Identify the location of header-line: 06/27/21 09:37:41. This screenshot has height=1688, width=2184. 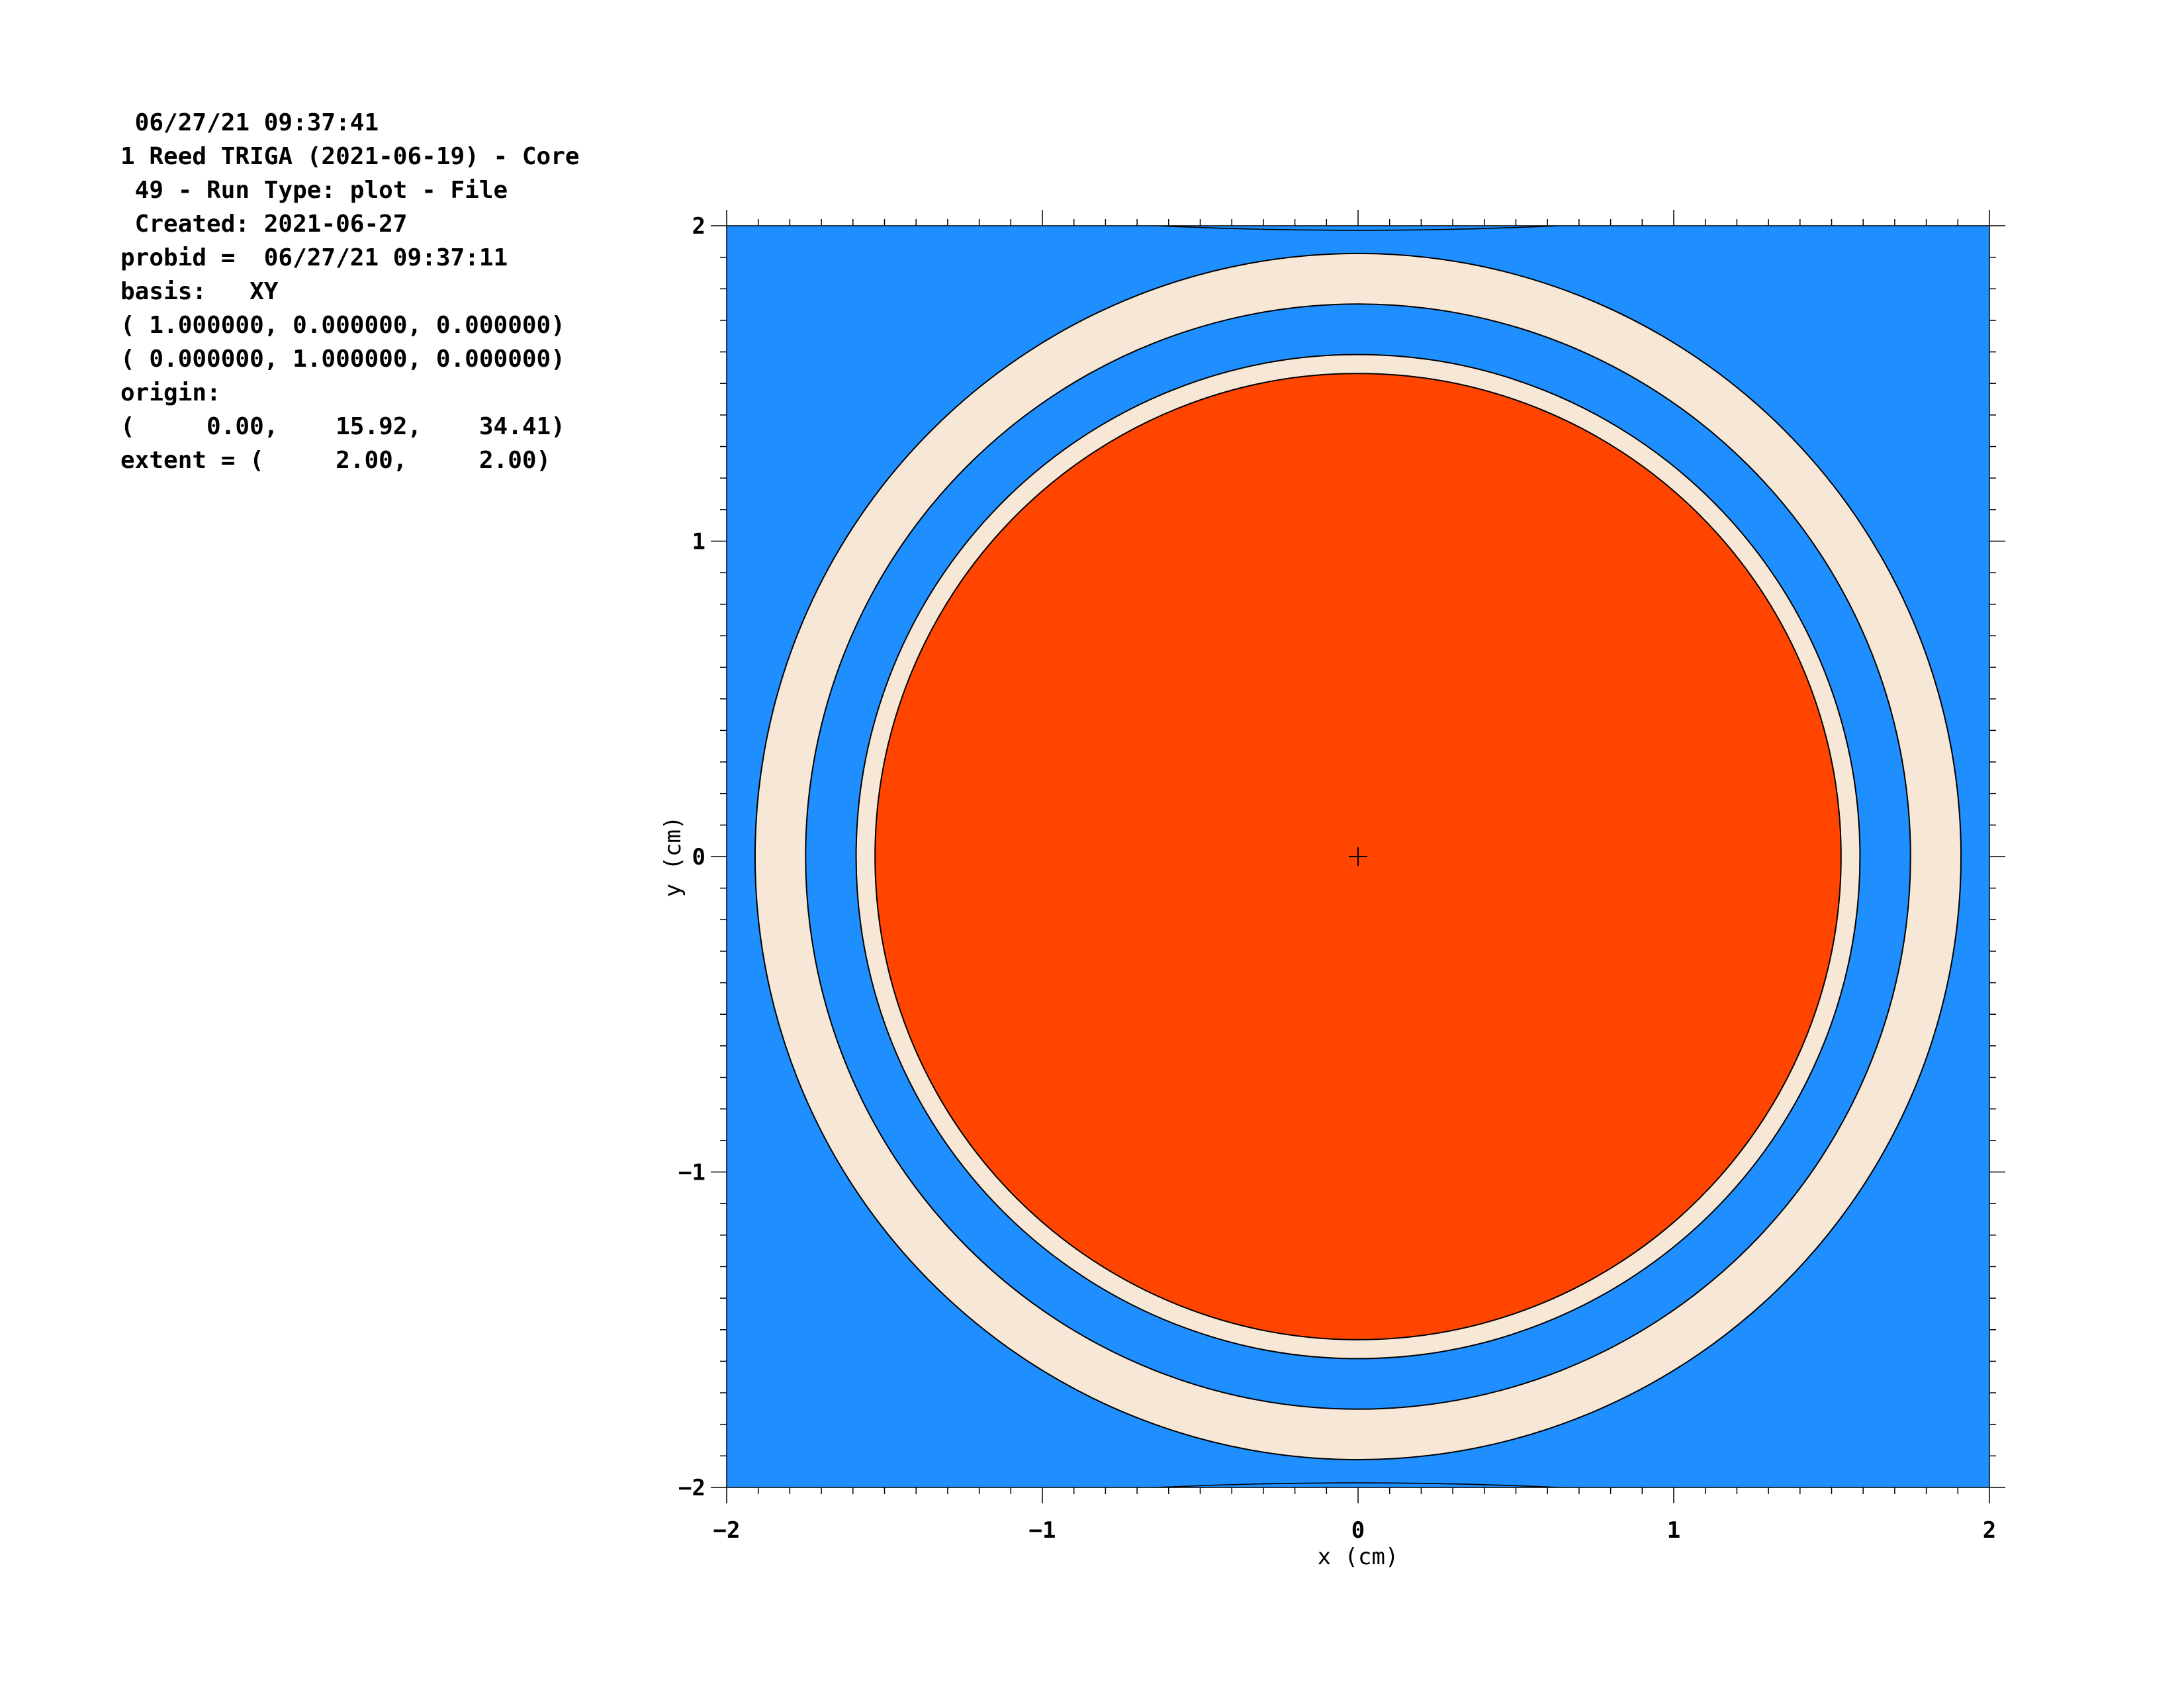
(250, 122).